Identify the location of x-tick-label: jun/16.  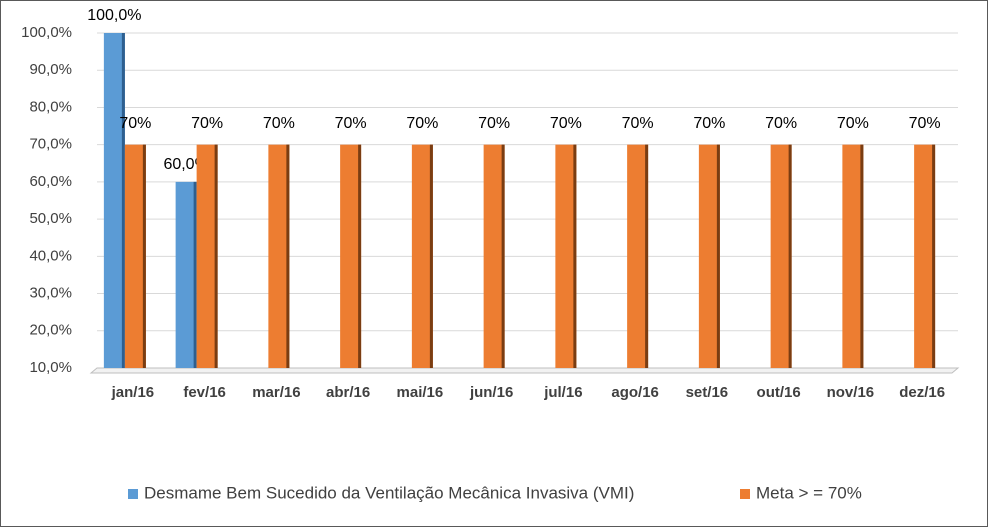
(491, 392).